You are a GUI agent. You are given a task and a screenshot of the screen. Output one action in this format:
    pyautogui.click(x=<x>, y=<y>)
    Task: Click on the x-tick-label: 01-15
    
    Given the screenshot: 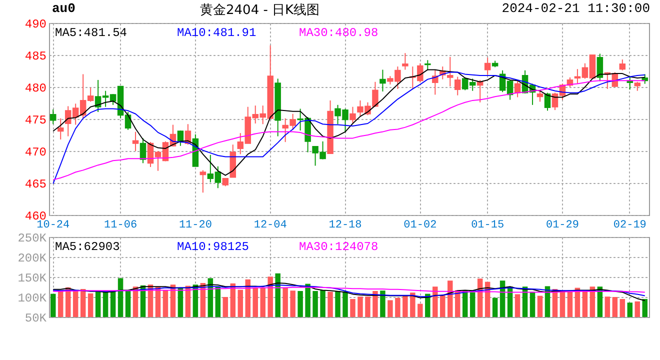 What is the action you would take?
    pyautogui.click(x=487, y=226)
    